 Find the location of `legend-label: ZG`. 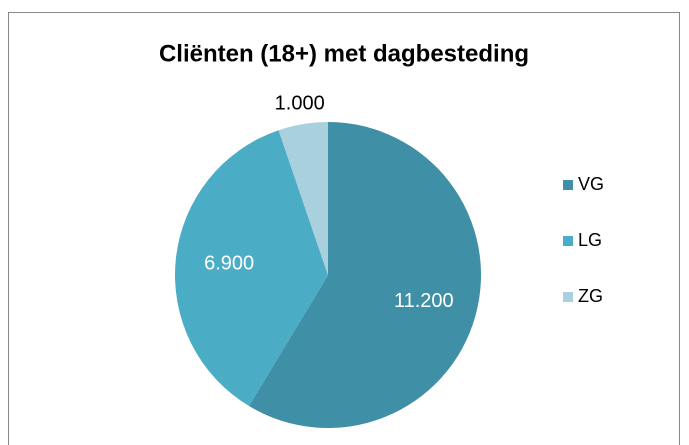

legend-label: ZG is located at coordinates (590, 296).